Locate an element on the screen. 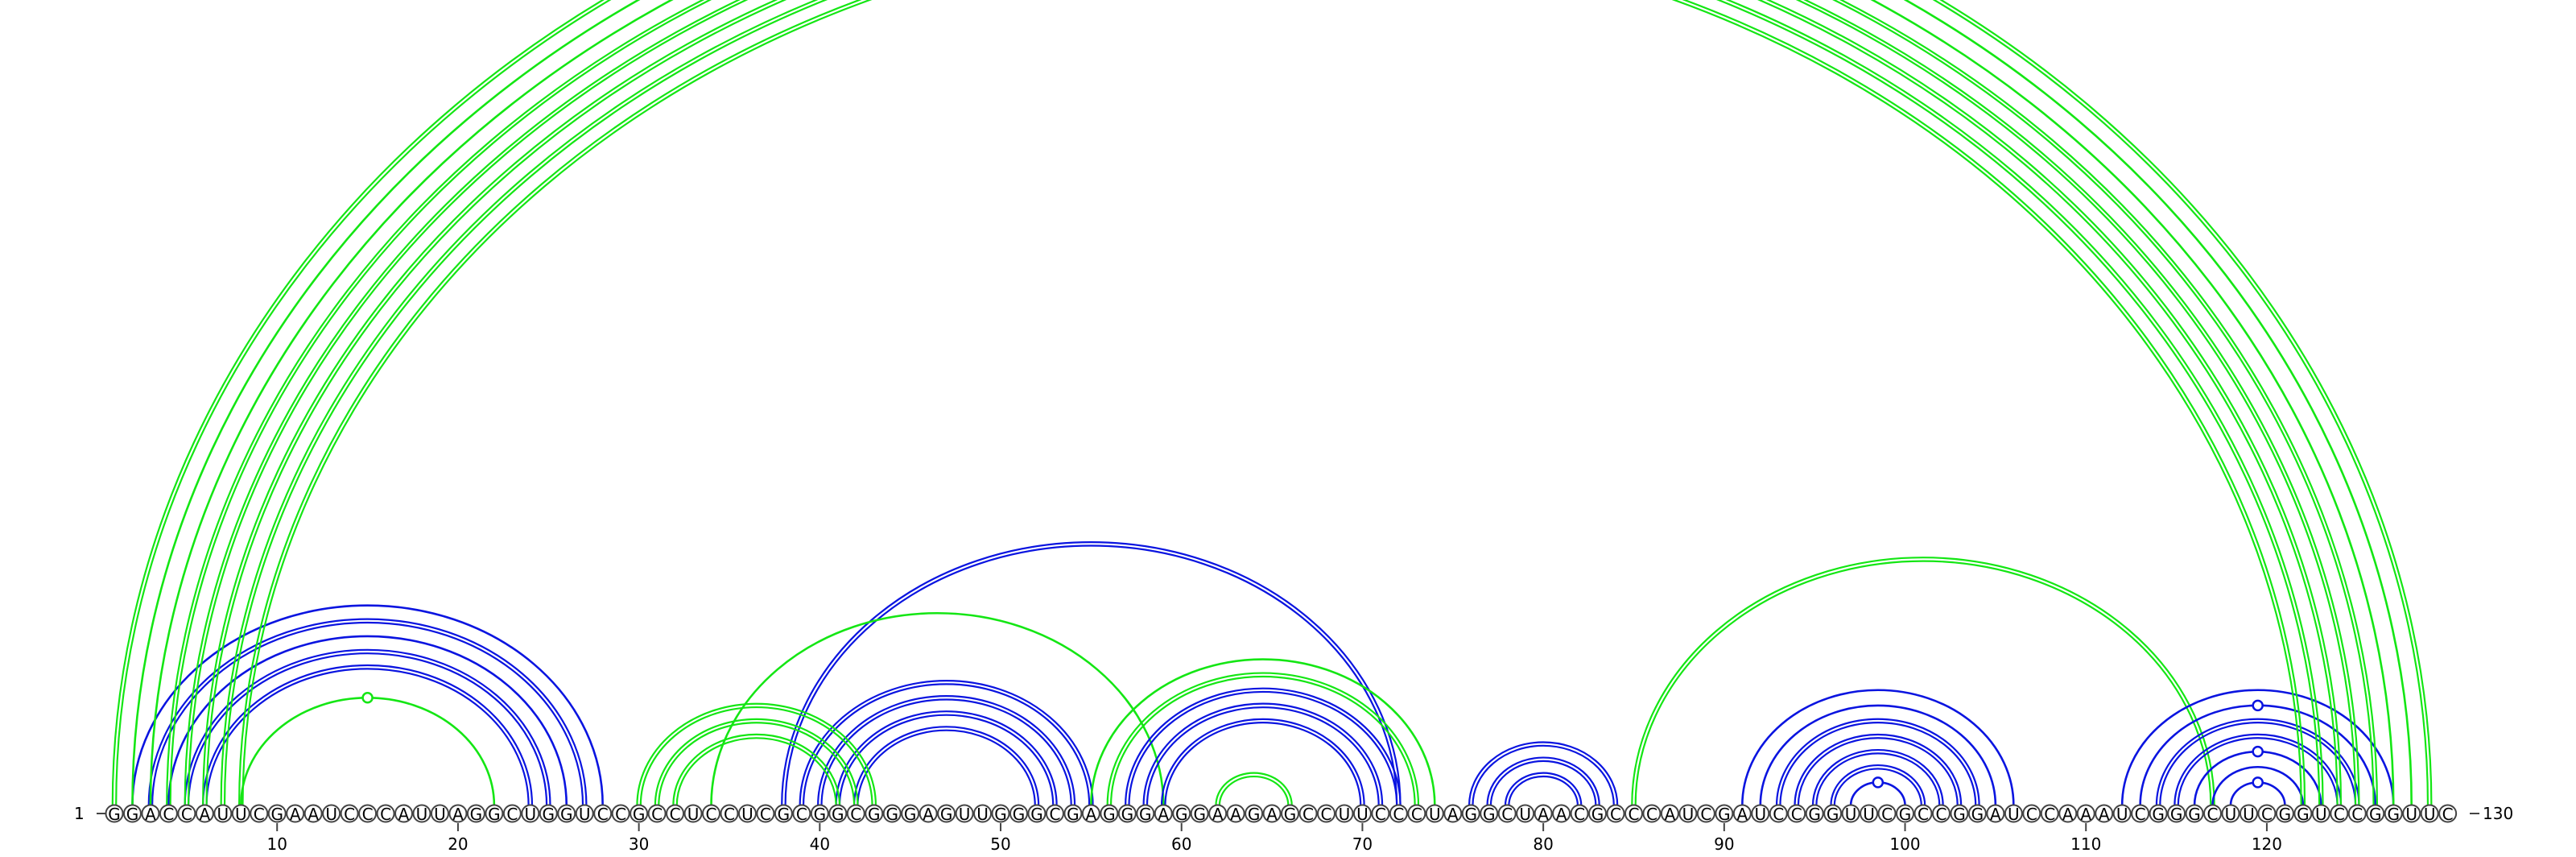  nucleotide-122: G is located at coordinates (2303, 814).